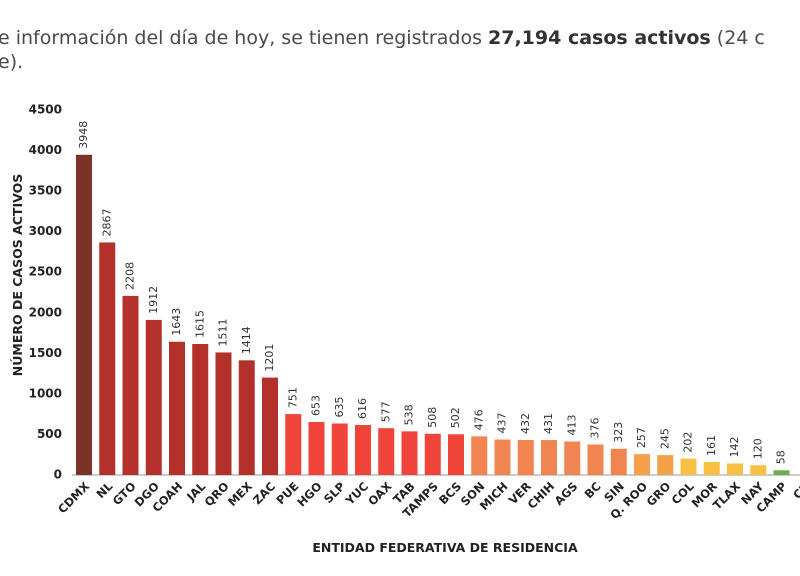 The width and height of the screenshot is (800, 576). What do you see at coordinates (124, 493) in the screenshot?
I see `x-tick-label: GTO` at bounding box center [124, 493].